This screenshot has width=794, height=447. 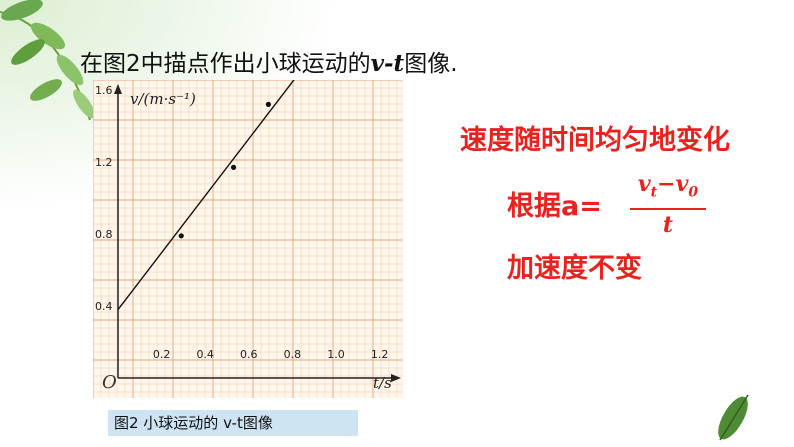 I want to click on fraction-denominator: t, so click(x=668, y=225).